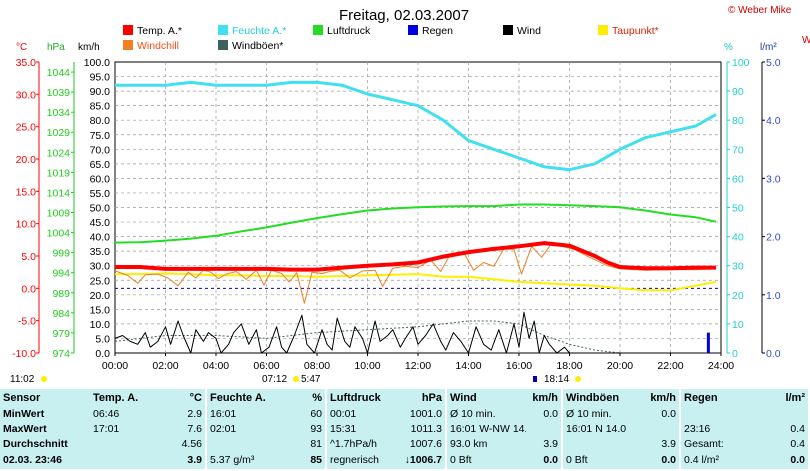 This screenshot has height=471, width=810. Describe the element at coordinates (45, 429) in the screenshot. I see `row-label: MaxWert` at that location.